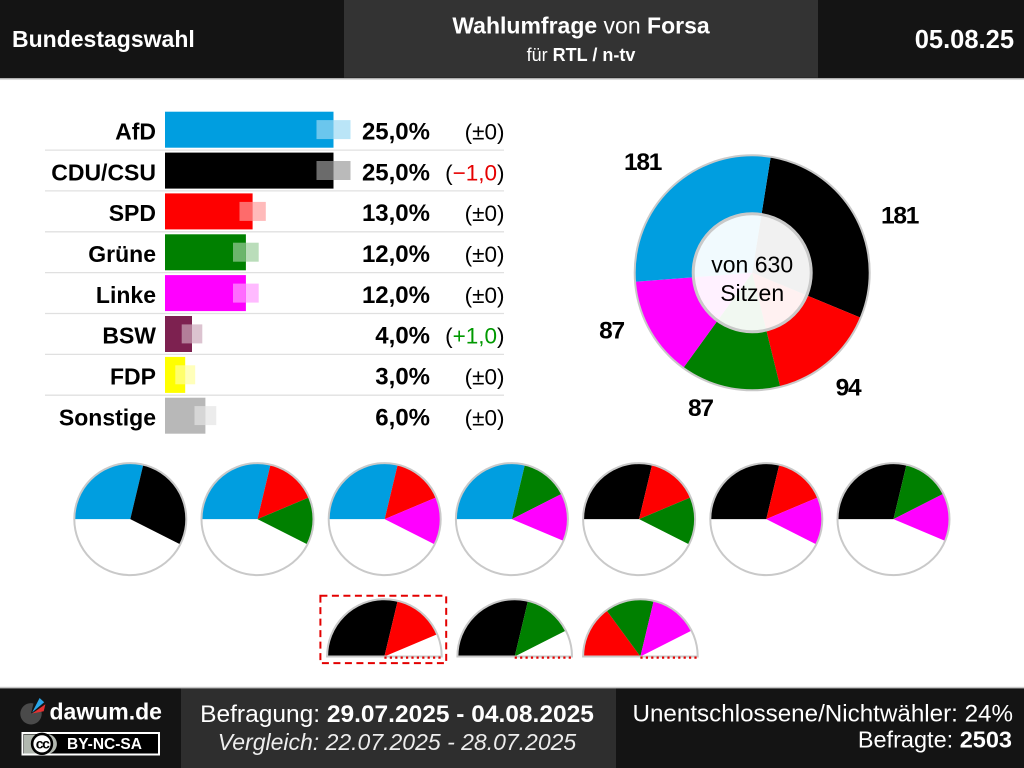 This screenshot has width=1024, height=768. Describe the element at coordinates (132, 213) in the screenshot. I see `svg-text: SPD` at that location.